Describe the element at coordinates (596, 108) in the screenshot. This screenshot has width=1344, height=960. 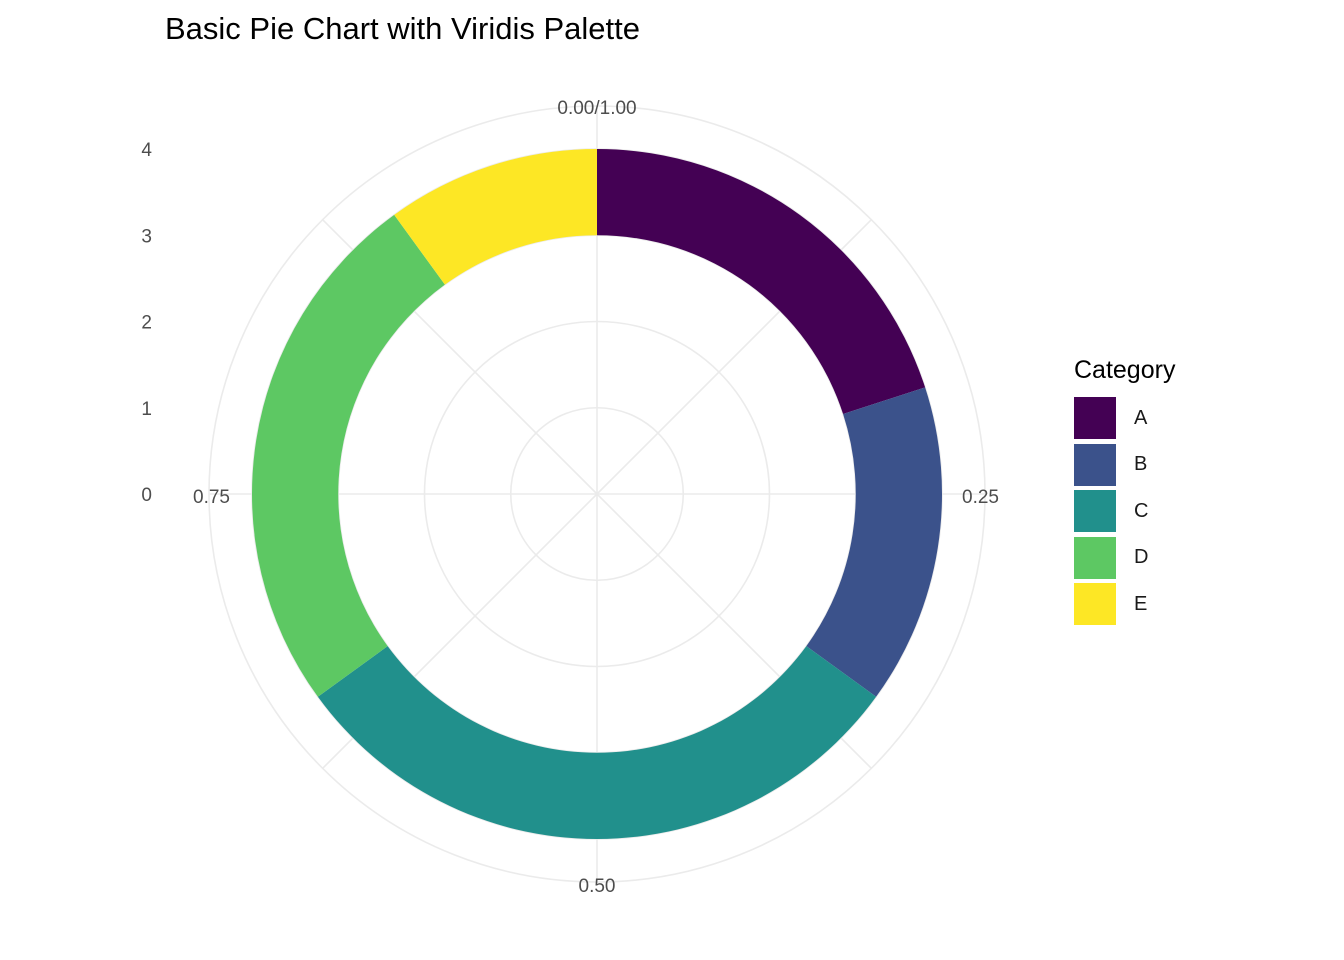
I see `theta-tick-label: 0.00/1.00` at that location.